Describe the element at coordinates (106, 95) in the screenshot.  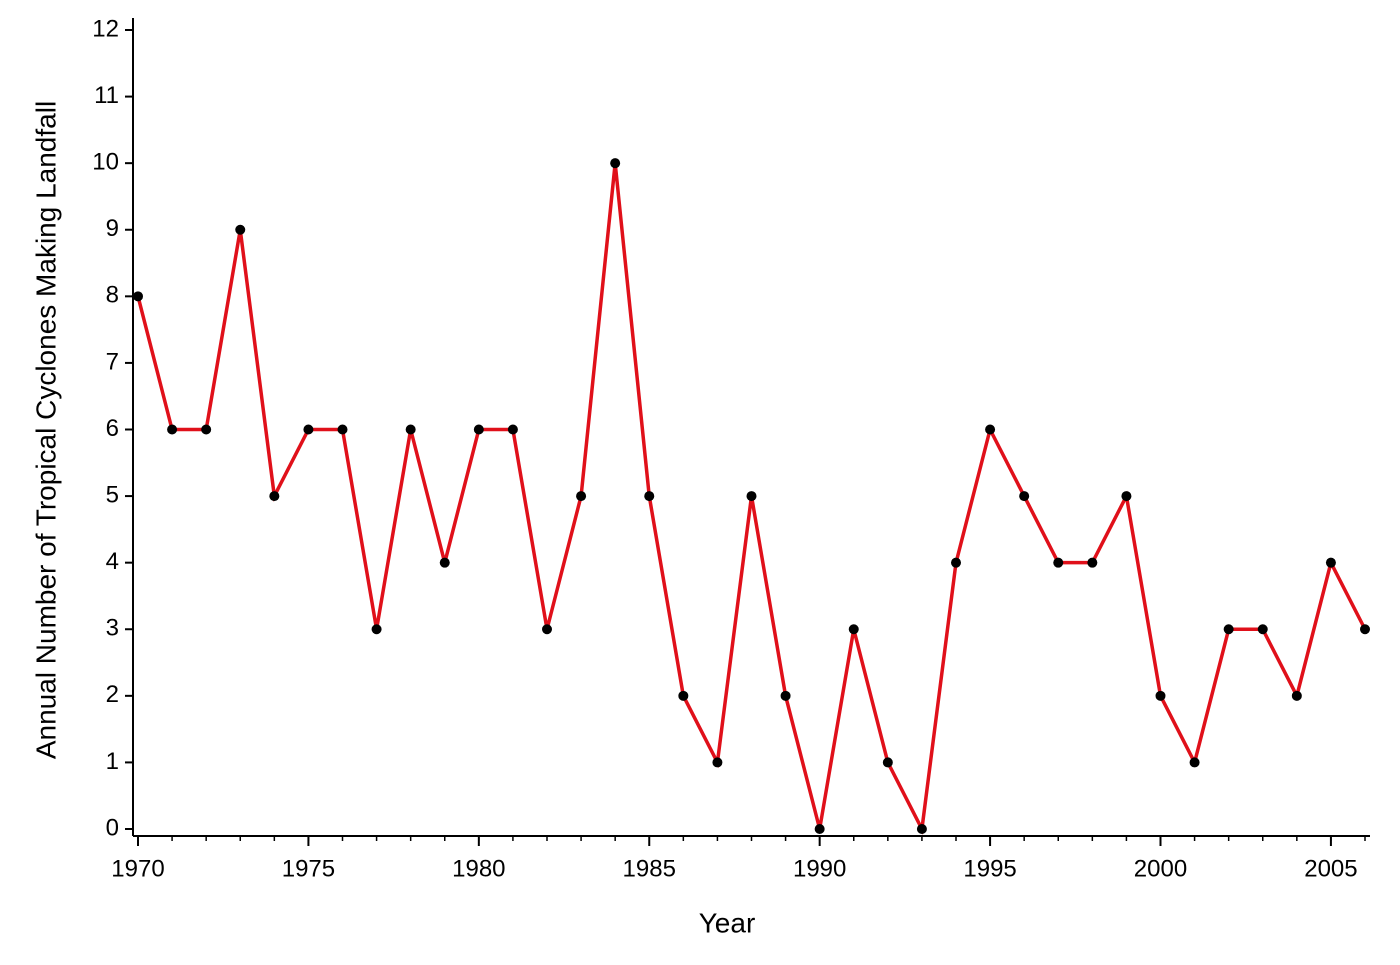
I see `y-tick-label: 11` at that location.